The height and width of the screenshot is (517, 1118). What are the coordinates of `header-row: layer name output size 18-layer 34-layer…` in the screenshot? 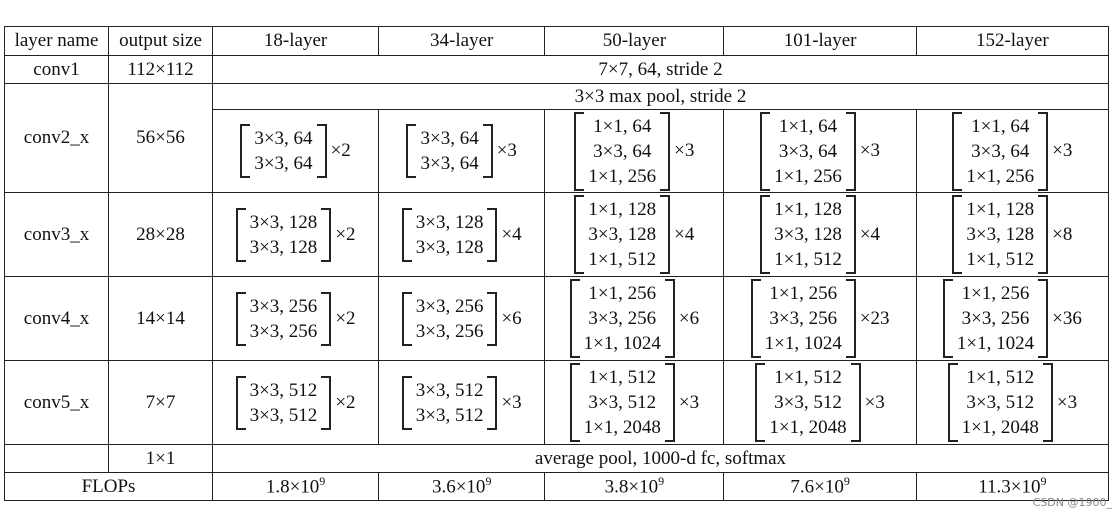 It's located at (557, 41).